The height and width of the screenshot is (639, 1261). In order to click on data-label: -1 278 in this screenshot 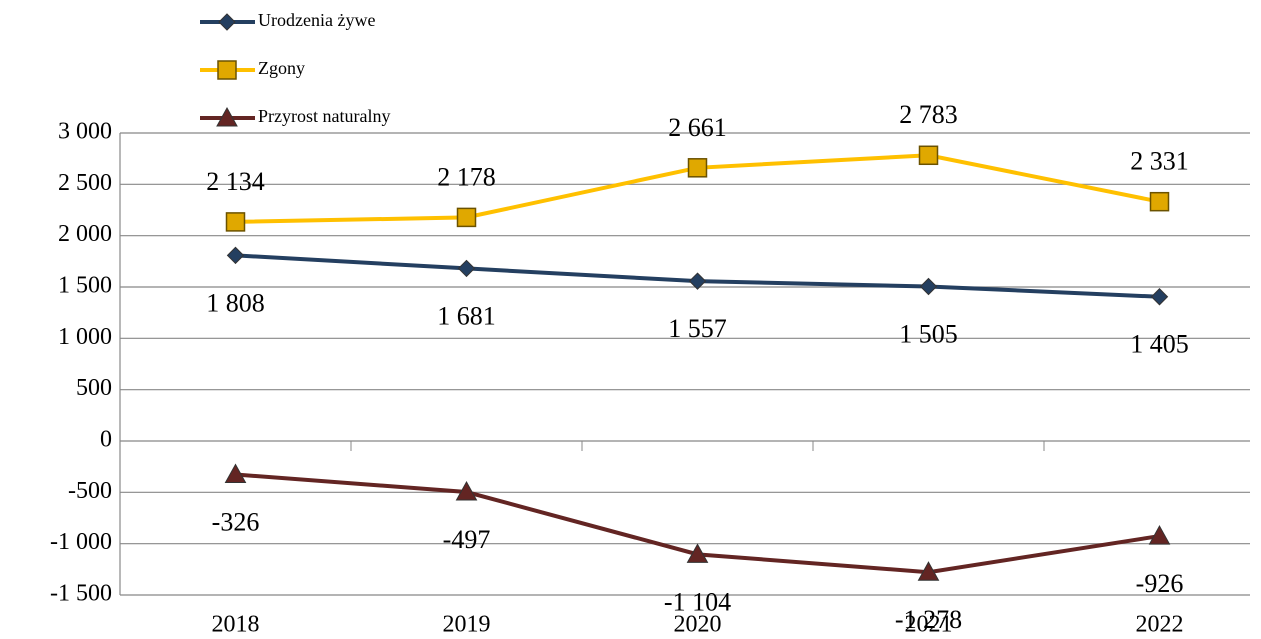, I will do `click(928, 619)`.